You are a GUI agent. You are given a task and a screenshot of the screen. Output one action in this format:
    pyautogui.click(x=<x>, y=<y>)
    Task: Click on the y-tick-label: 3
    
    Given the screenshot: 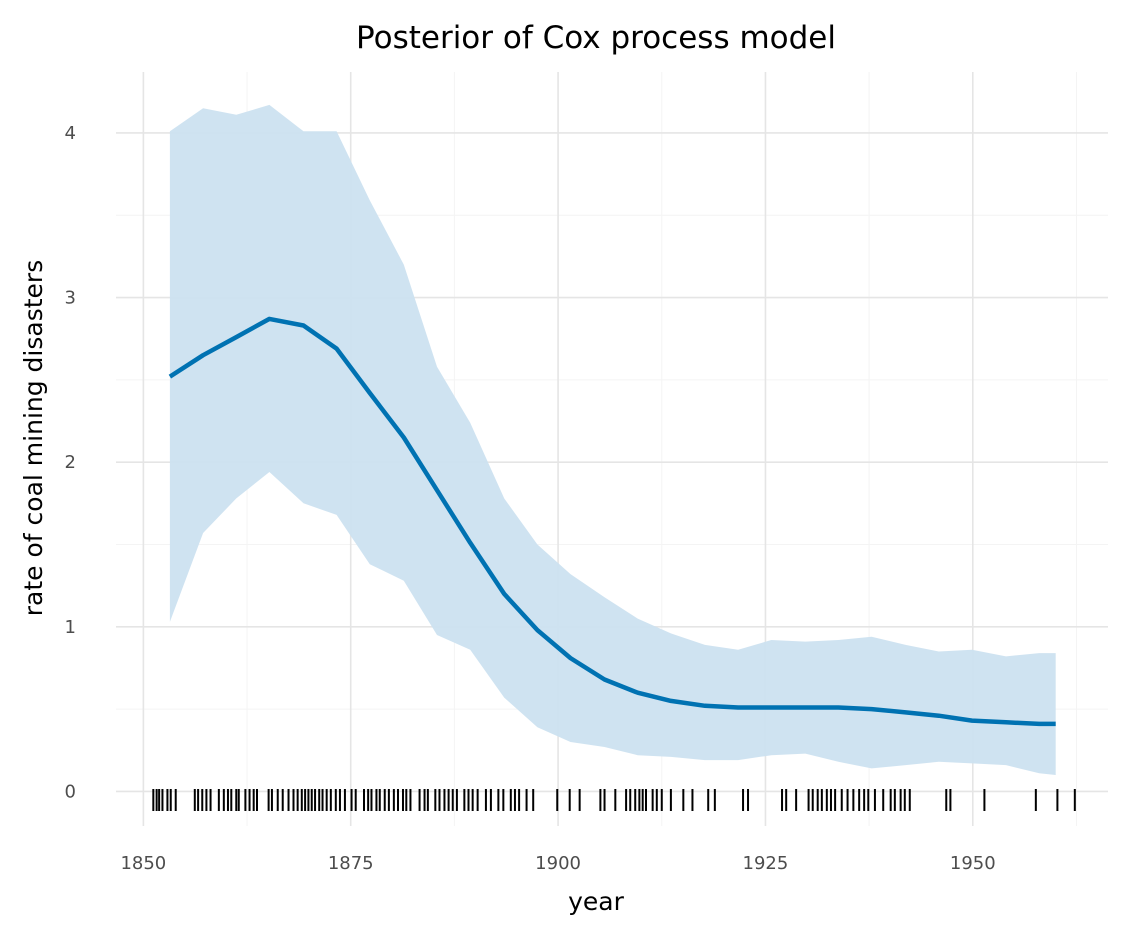 What is the action you would take?
    pyautogui.click(x=70, y=298)
    